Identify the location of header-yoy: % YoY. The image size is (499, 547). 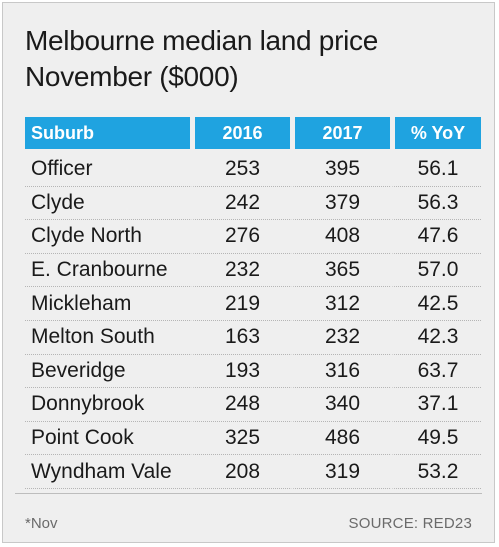
(435, 133).